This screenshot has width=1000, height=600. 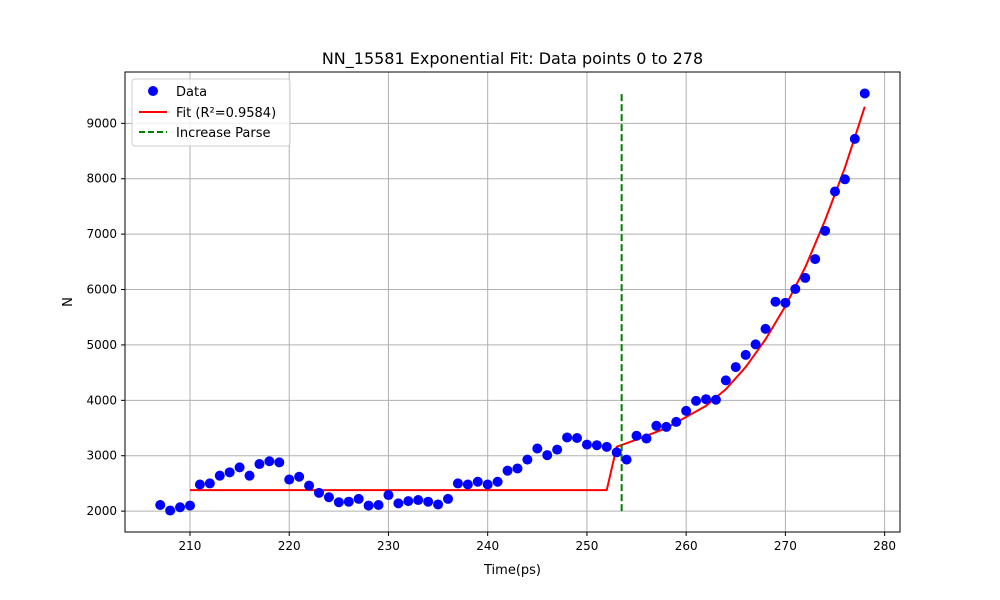 I want to click on x-tick-label: 210, so click(x=190, y=546).